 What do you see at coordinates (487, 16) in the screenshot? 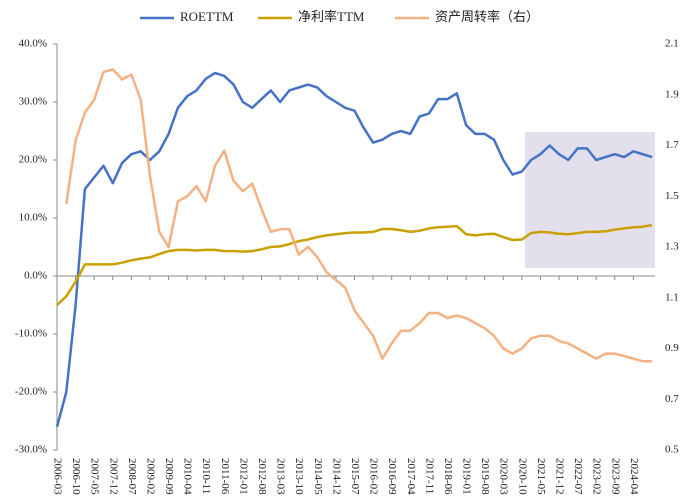
I see `legend-label: 资产周转率（右）` at bounding box center [487, 16].